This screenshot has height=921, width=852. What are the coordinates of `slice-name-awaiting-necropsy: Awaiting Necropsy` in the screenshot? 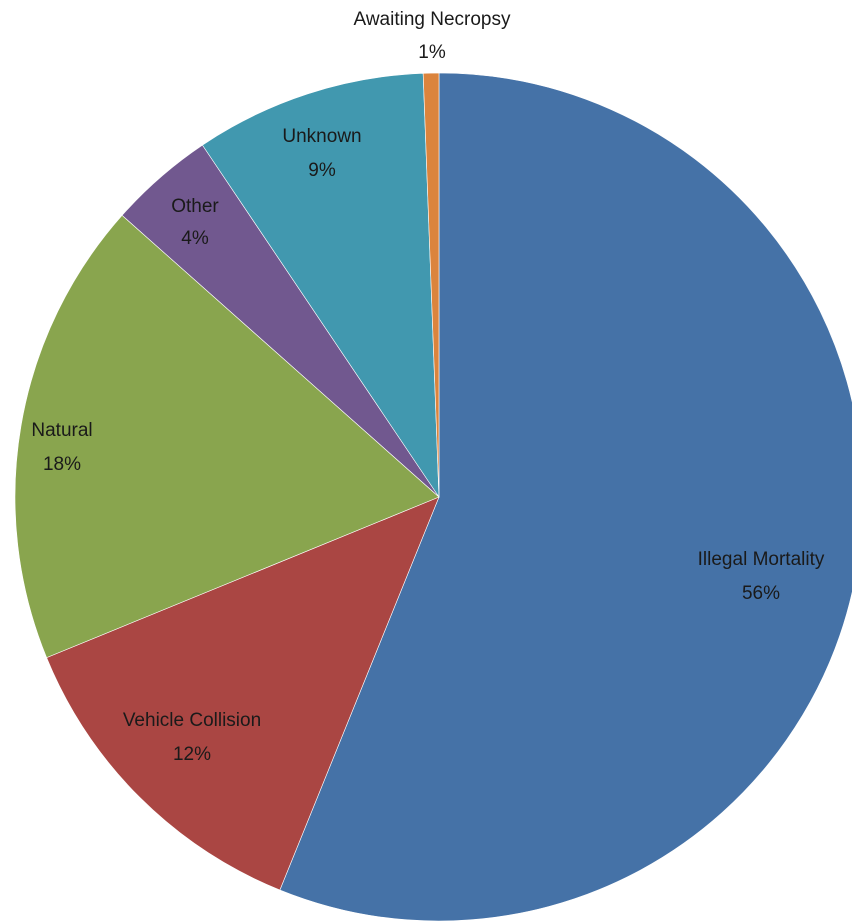 It's located at (432, 19).